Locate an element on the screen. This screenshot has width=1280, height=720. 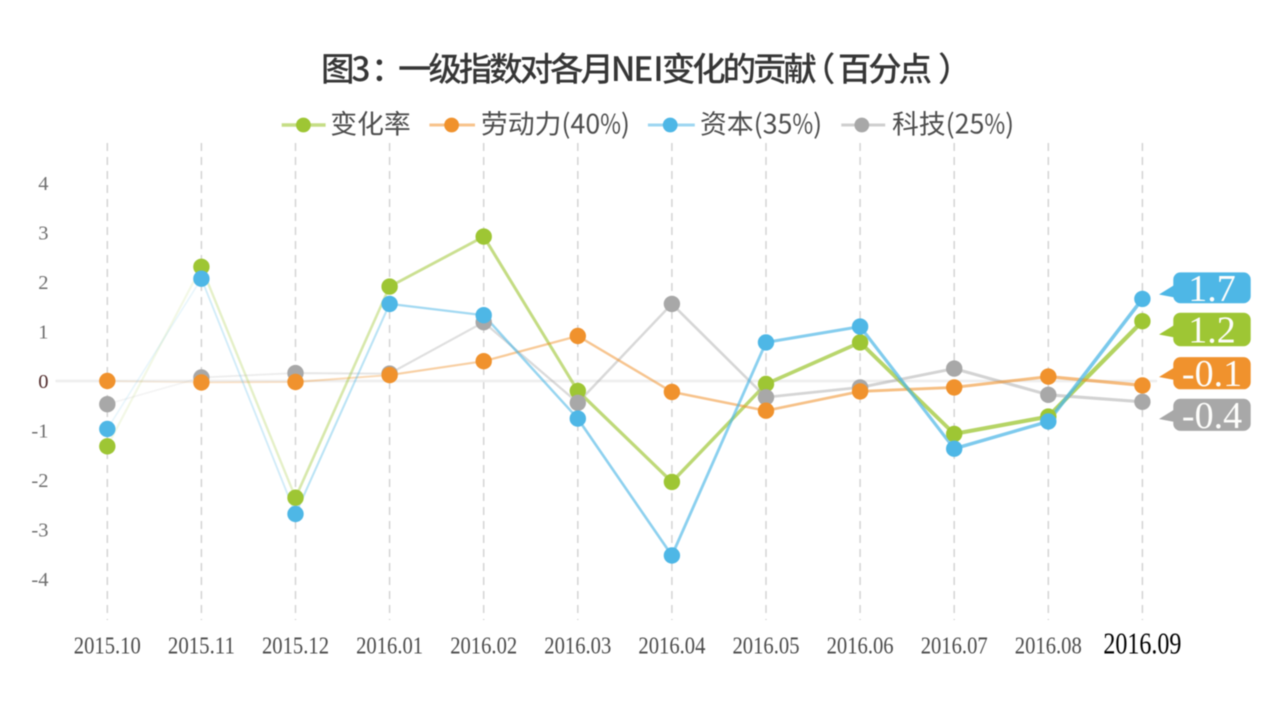
svg-text: 3 is located at coordinates (43, 234).